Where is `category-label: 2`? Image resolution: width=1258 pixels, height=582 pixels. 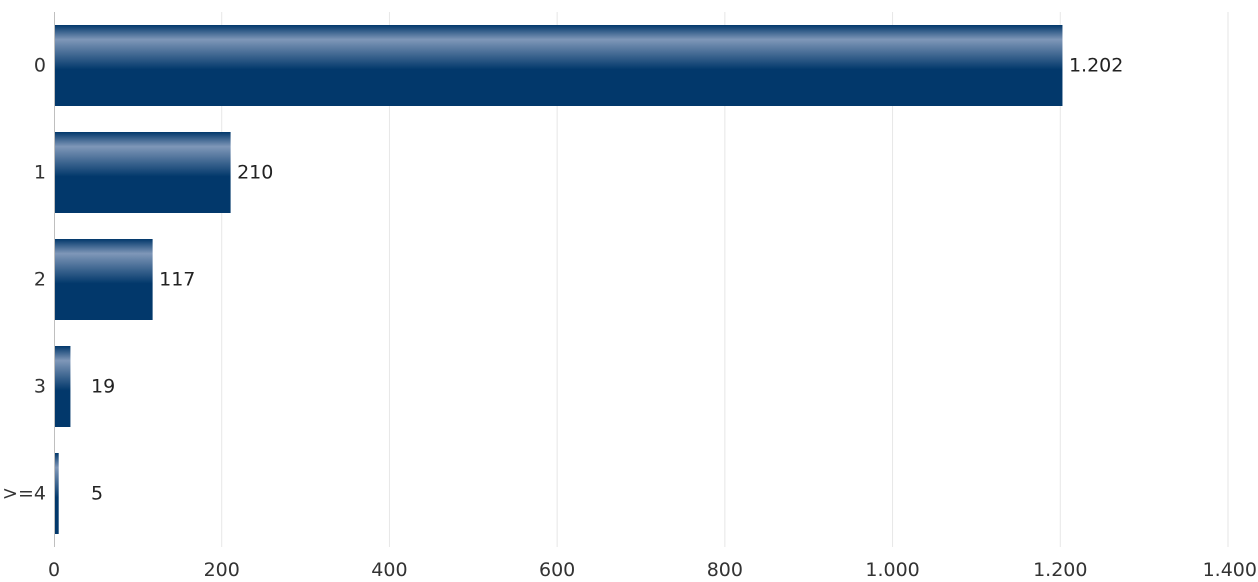 category-label: 2 is located at coordinates (40, 280).